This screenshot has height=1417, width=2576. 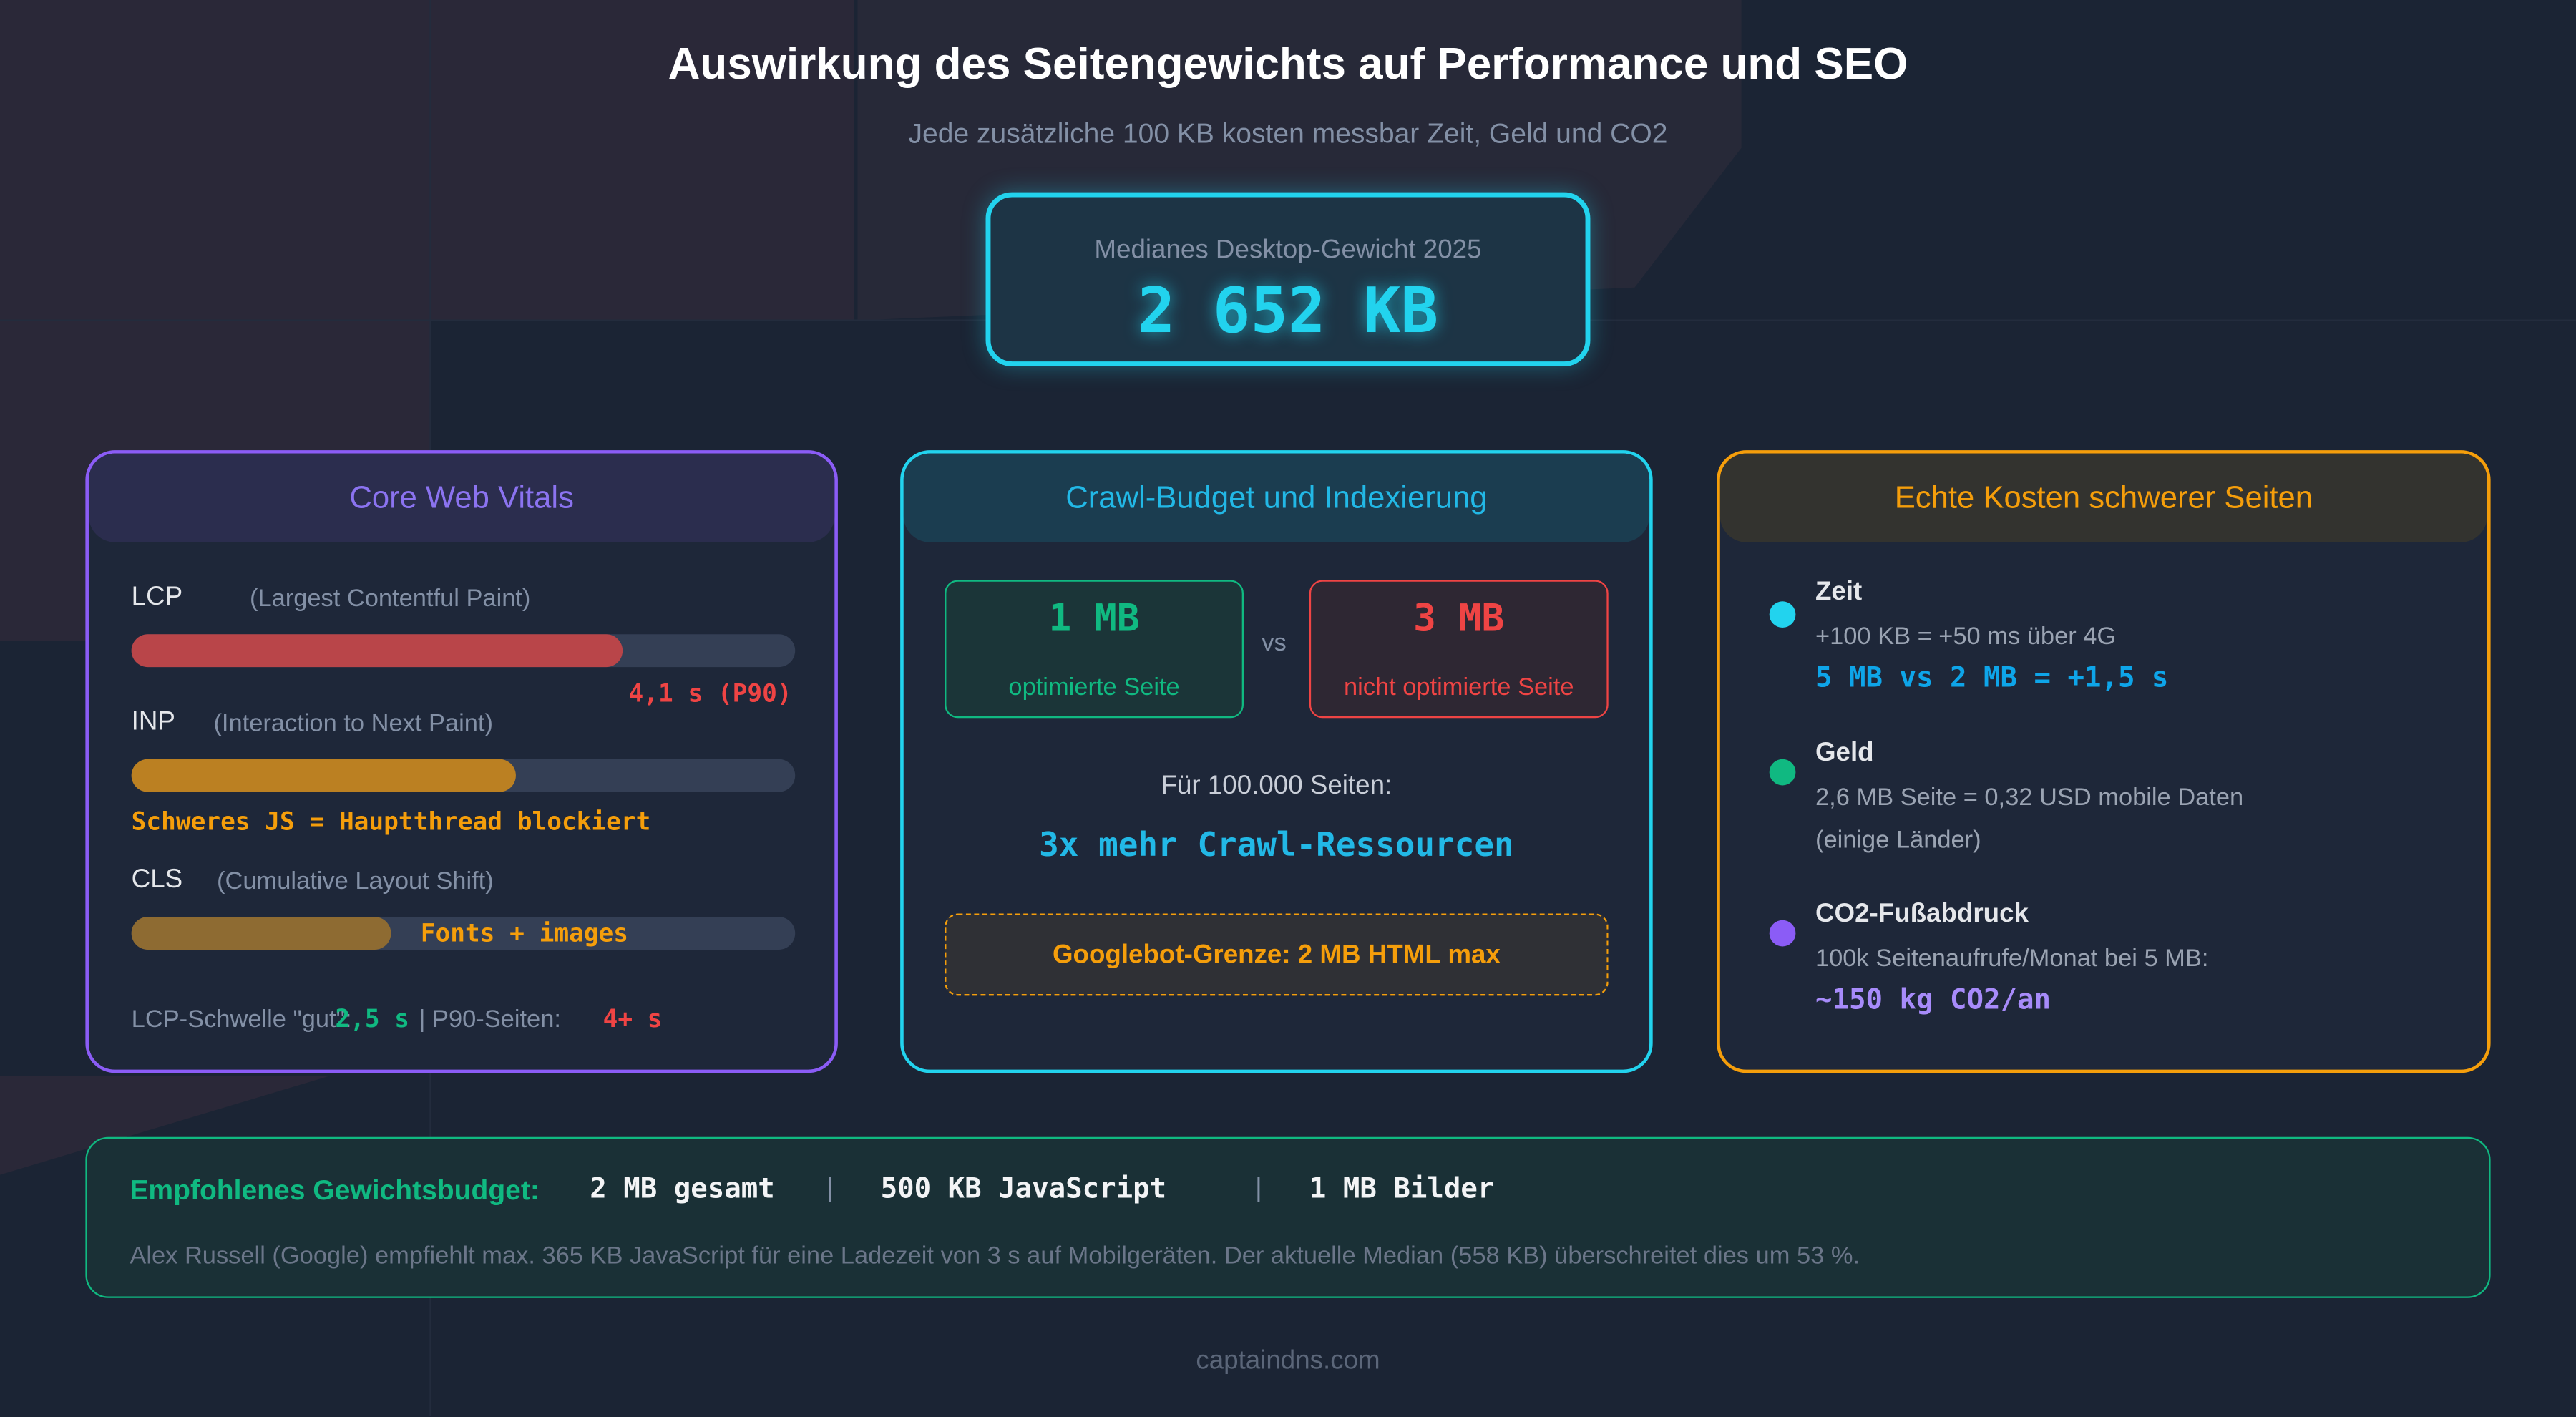 I want to click on lcp-label: LCP, so click(x=157, y=597).